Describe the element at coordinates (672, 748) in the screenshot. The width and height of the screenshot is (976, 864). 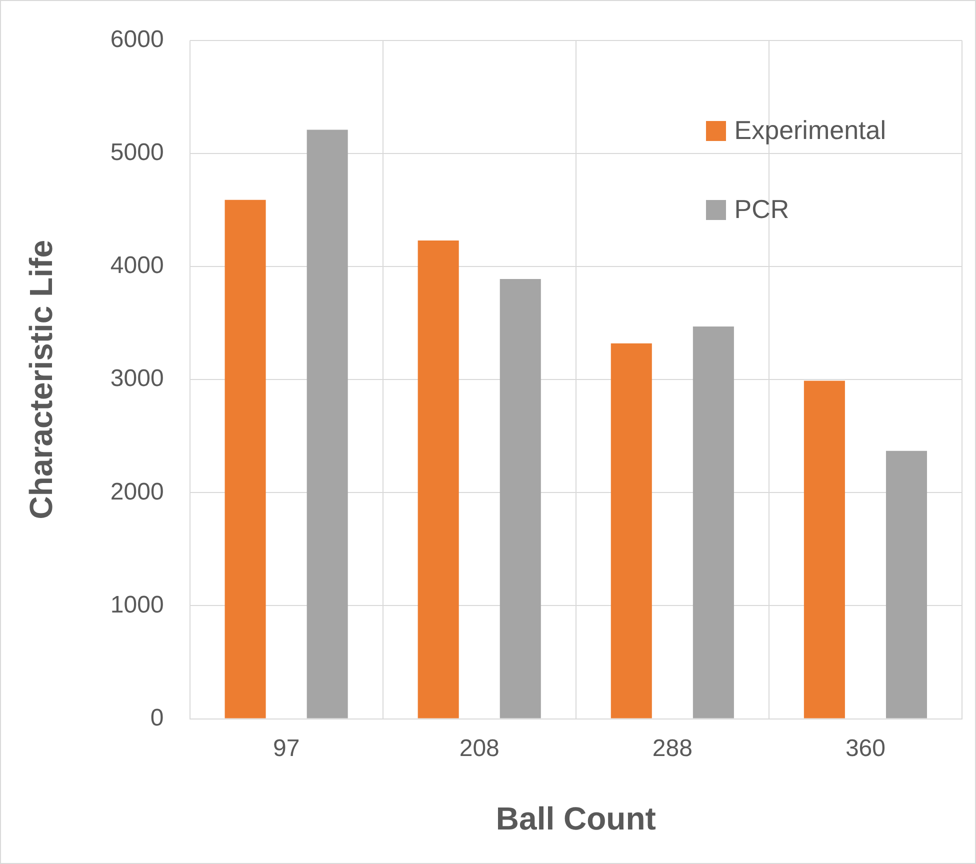
I see `x-tick-label: 288` at that location.